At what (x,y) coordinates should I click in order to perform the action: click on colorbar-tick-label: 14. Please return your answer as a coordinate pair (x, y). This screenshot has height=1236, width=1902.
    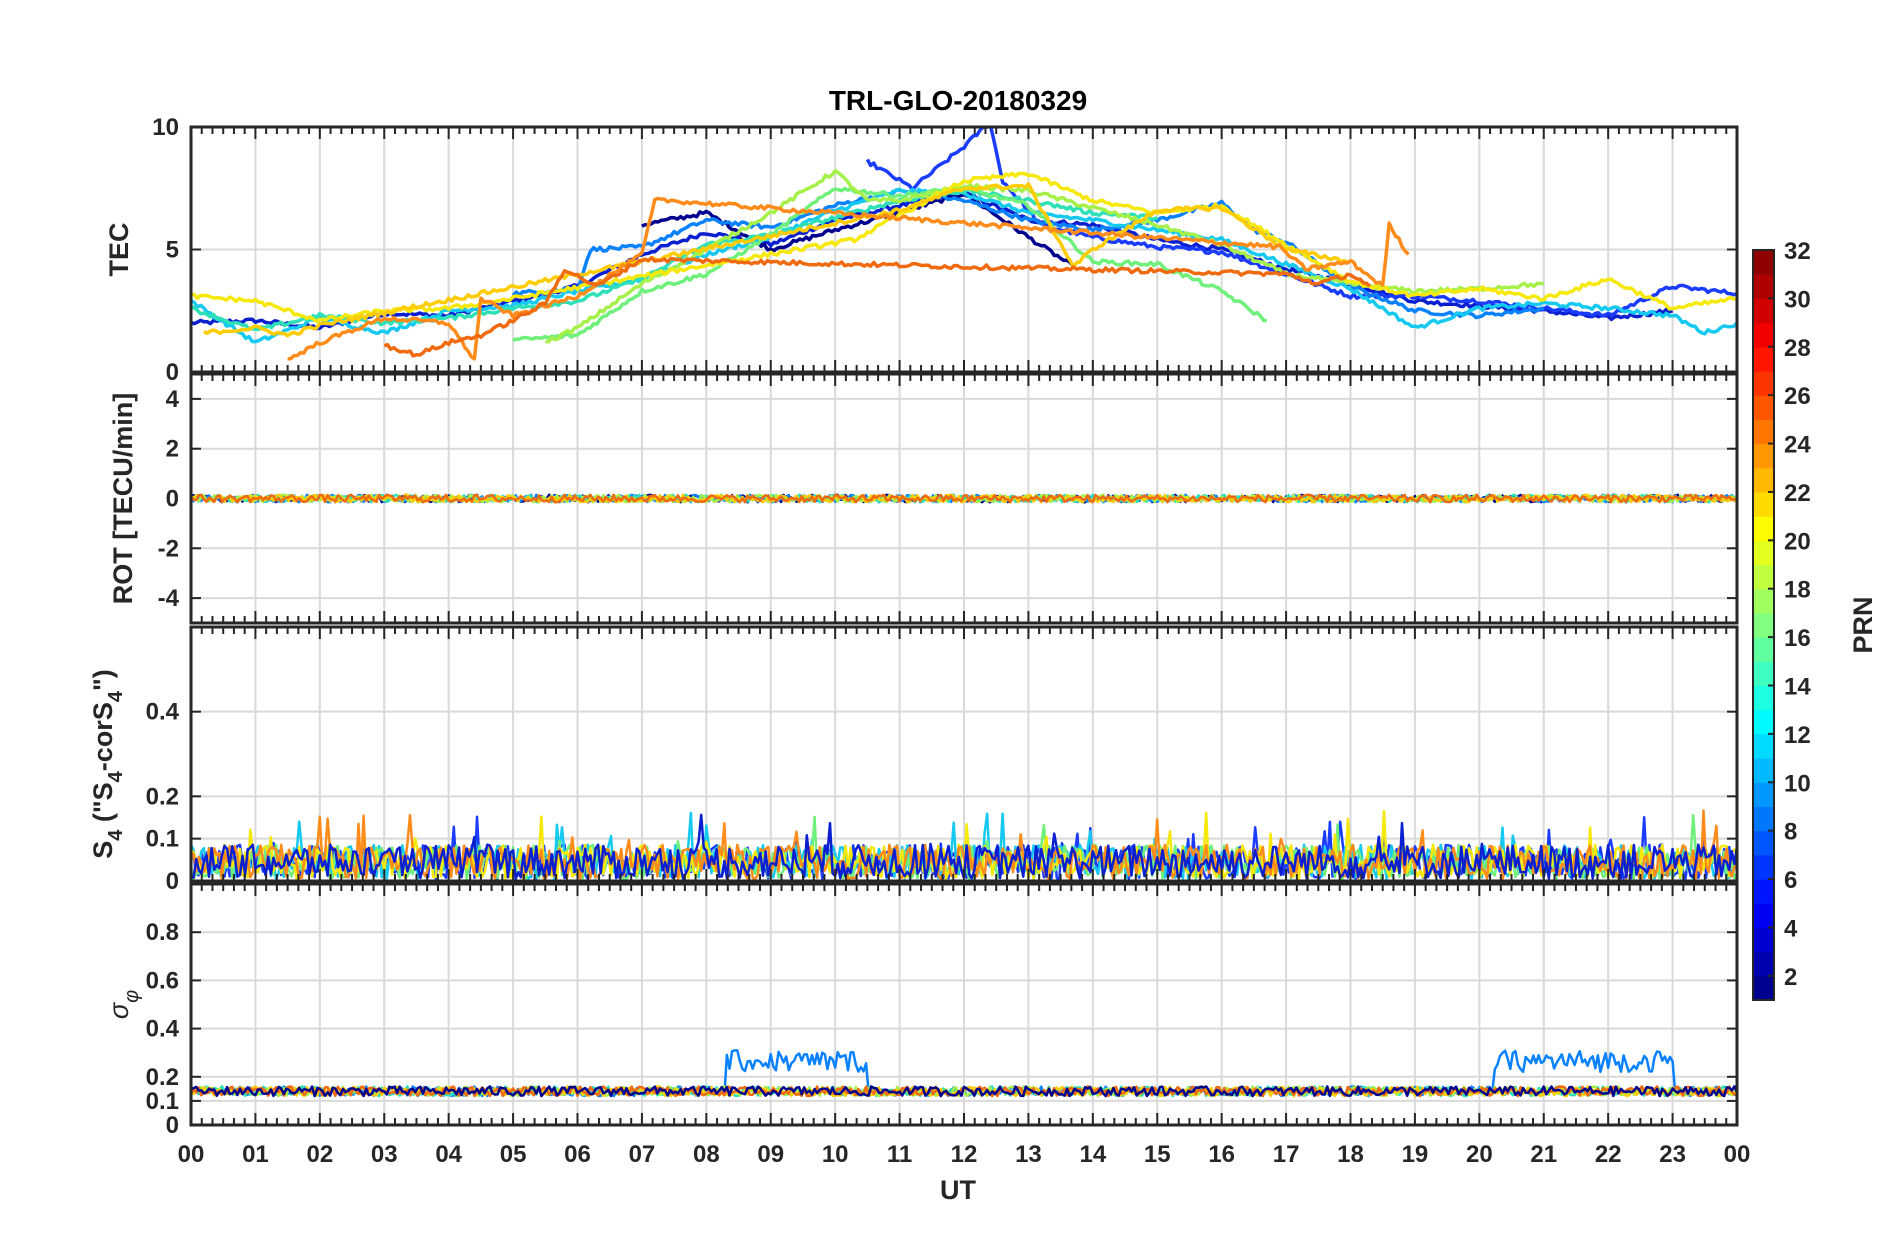
    Looking at the image, I should click on (1797, 686).